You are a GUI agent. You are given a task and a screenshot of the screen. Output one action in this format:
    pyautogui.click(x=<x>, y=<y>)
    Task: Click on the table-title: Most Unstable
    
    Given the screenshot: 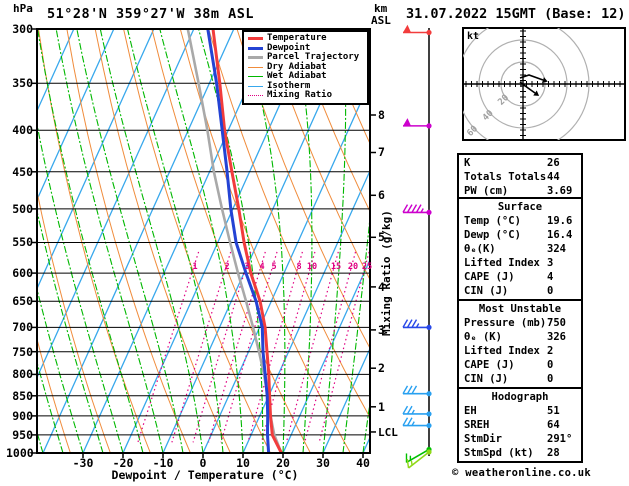 What is the action you would take?
    pyautogui.click(x=520, y=309)
    